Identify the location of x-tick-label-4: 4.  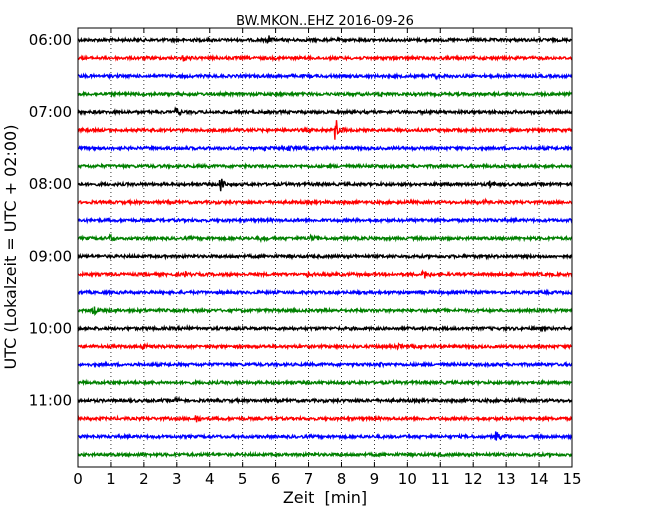
(210, 479).